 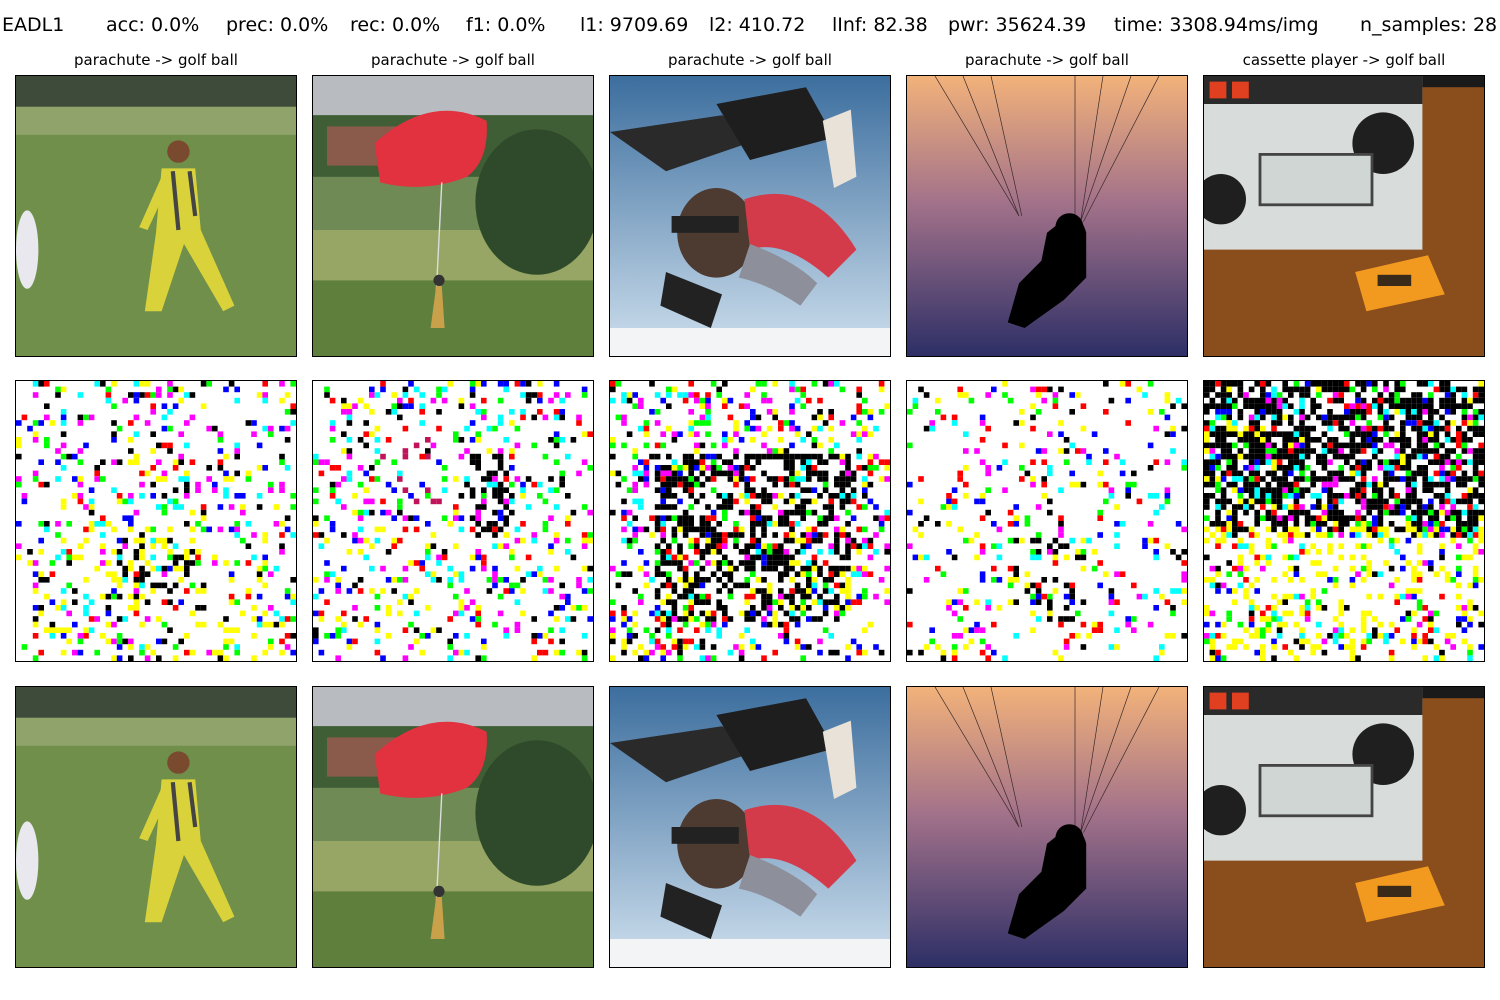 What do you see at coordinates (506, 25) in the screenshot?
I see `f1-metric: f1: 0.0%` at bounding box center [506, 25].